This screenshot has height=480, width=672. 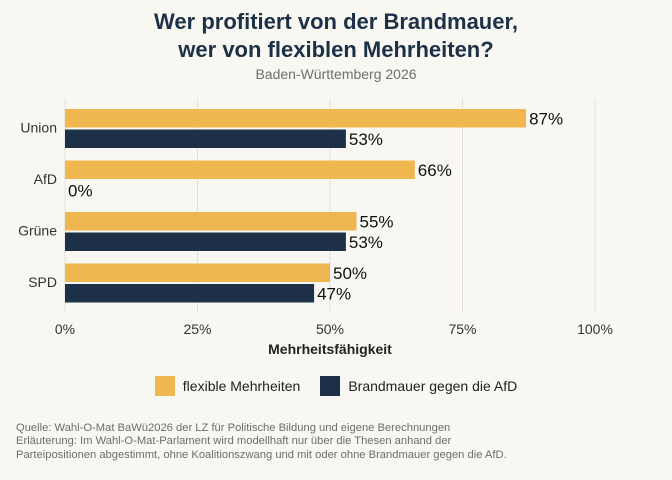 What do you see at coordinates (65, 329) in the screenshot?
I see `x-tick-label-0: 0%` at bounding box center [65, 329].